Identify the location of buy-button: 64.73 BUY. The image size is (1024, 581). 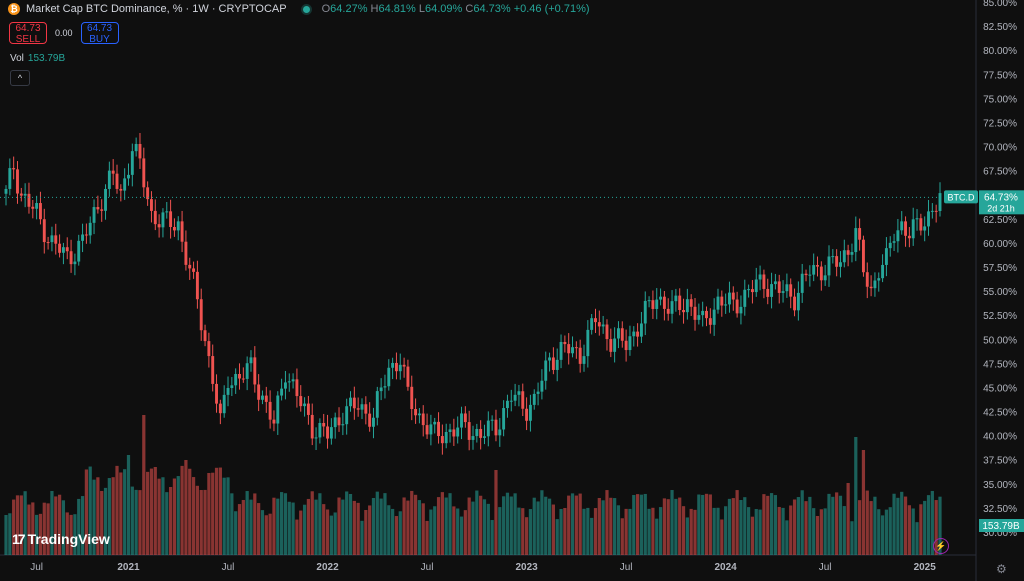
(99, 33).